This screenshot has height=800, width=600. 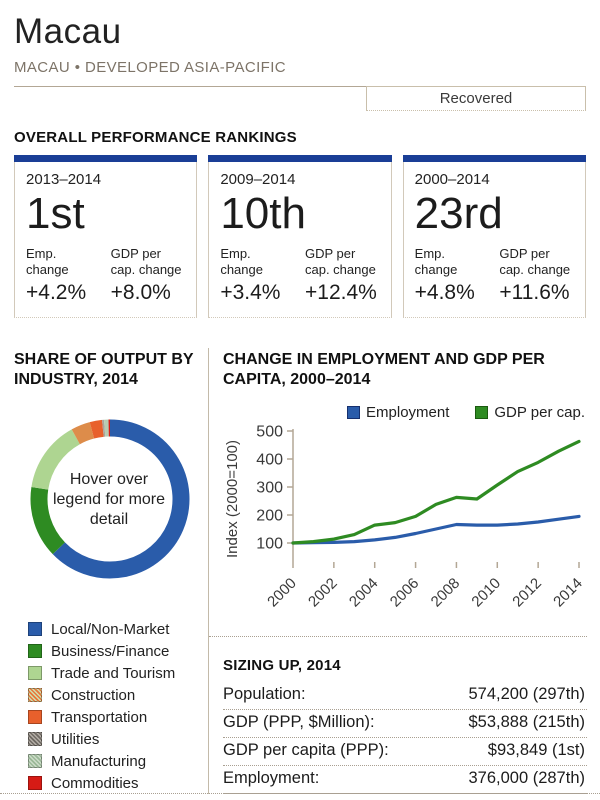 What do you see at coordinates (482, 413) in the screenshot?
I see `gdp-swatch-icon` at bounding box center [482, 413].